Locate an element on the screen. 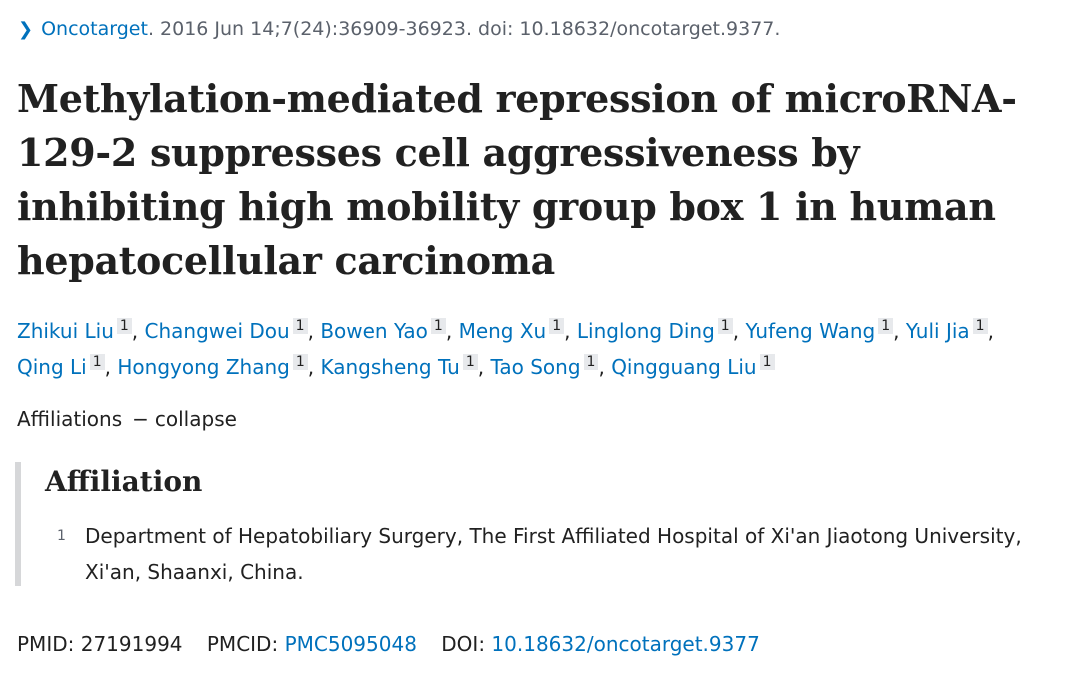 Image resolution: width=1080 pixels, height=679 pixels. author-item: Linglong Ding 1 is located at coordinates (654, 330).